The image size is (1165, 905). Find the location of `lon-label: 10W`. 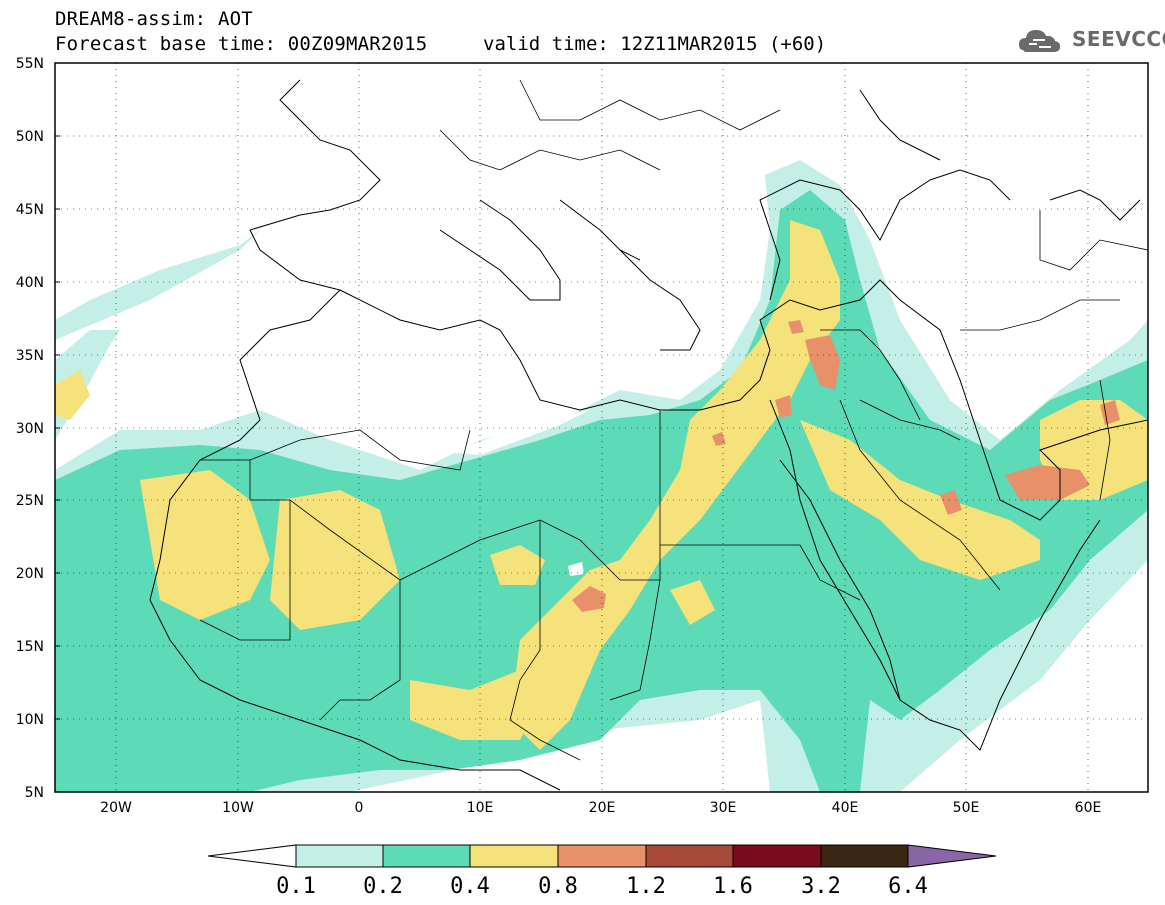

lon-label: 10W is located at coordinates (238, 808).